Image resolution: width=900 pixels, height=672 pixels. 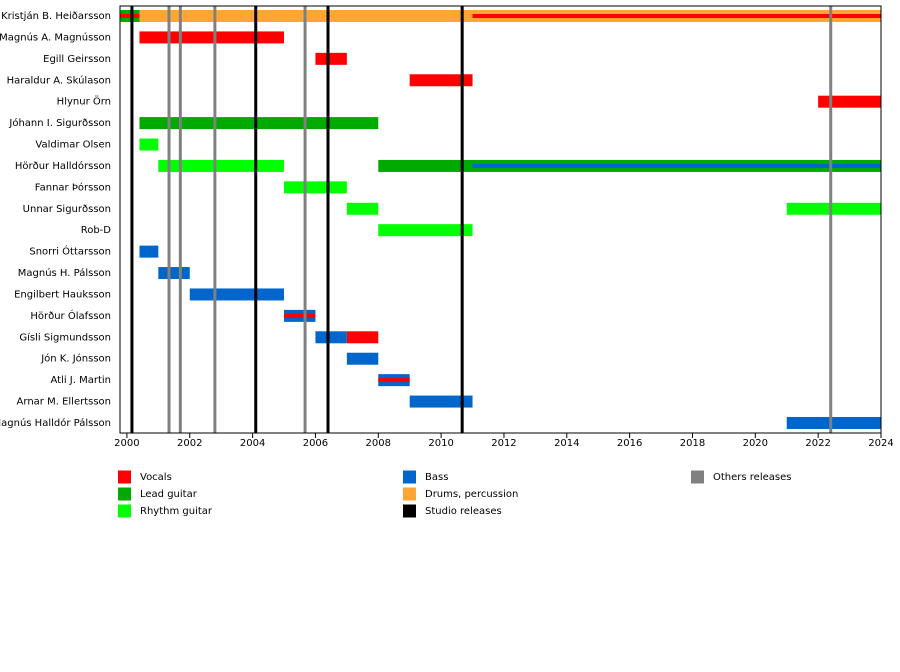 I want to click on x-tick-label: 2002, so click(x=189, y=443).